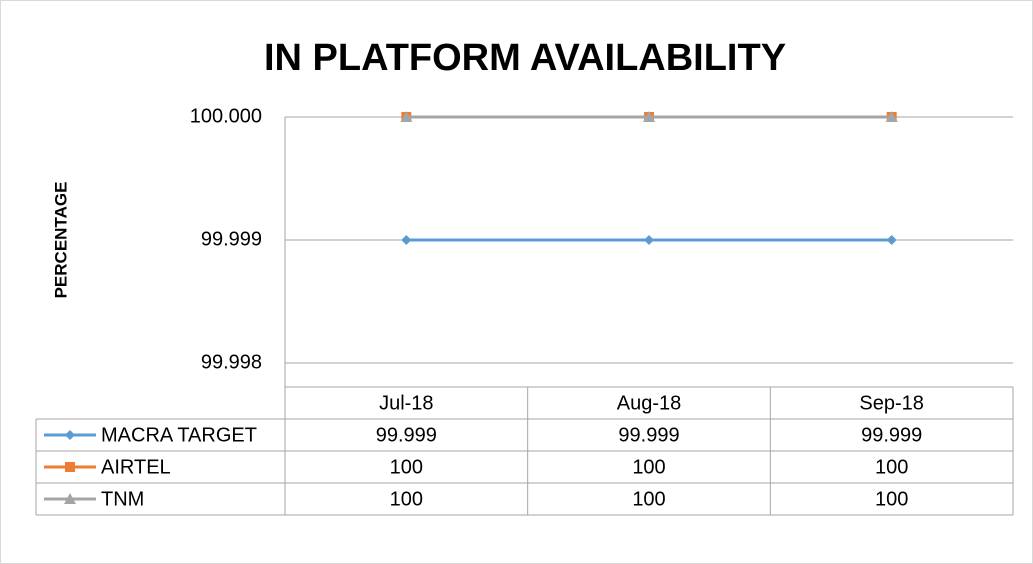 Image resolution: width=1033 pixels, height=564 pixels. Describe the element at coordinates (226, 116) in the screenshot. I see `y-tick-label: 100.000` at that location.